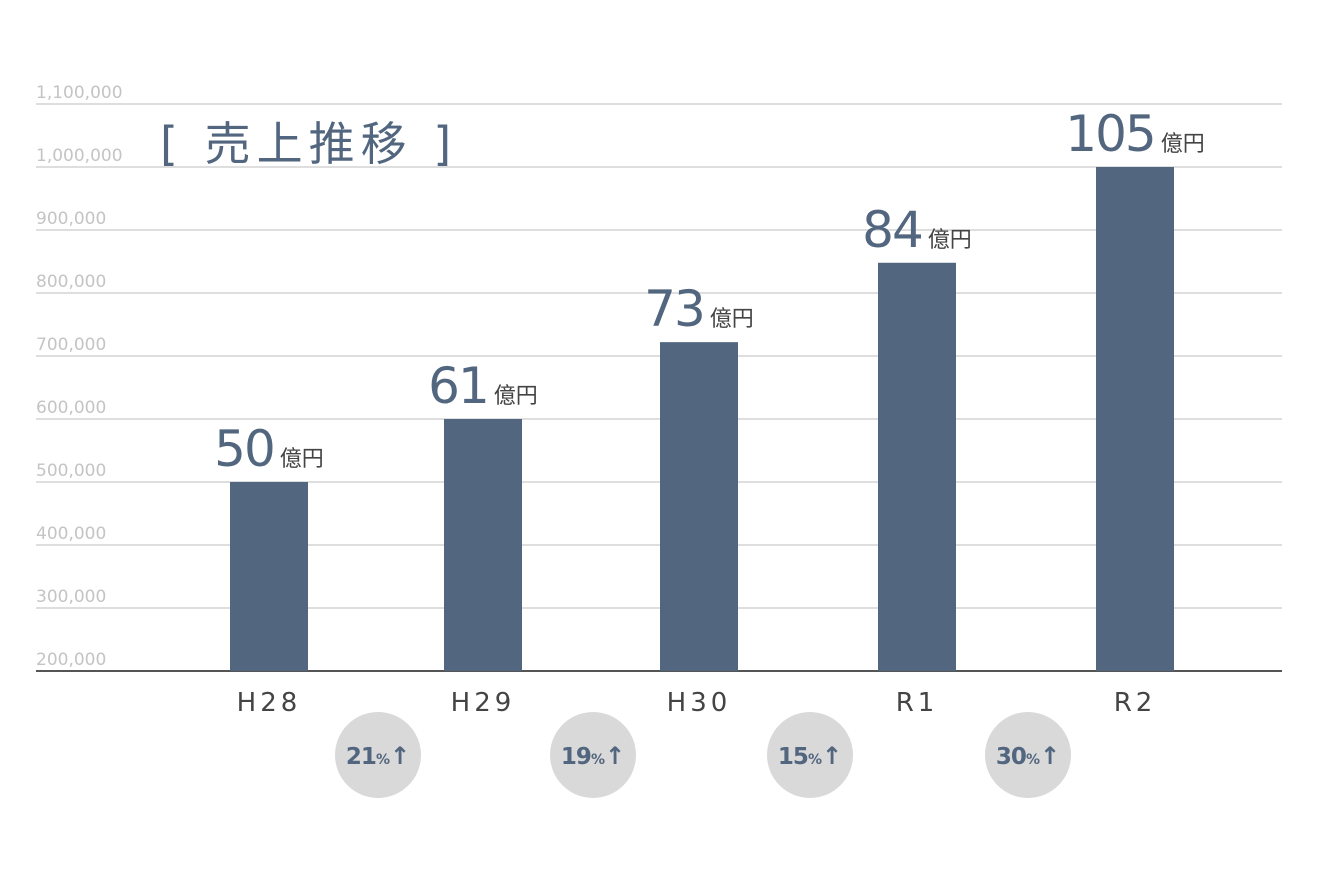 This screenshot has height=884, width=1320. I want to click on growth-value: 30, so click(1011, 757).